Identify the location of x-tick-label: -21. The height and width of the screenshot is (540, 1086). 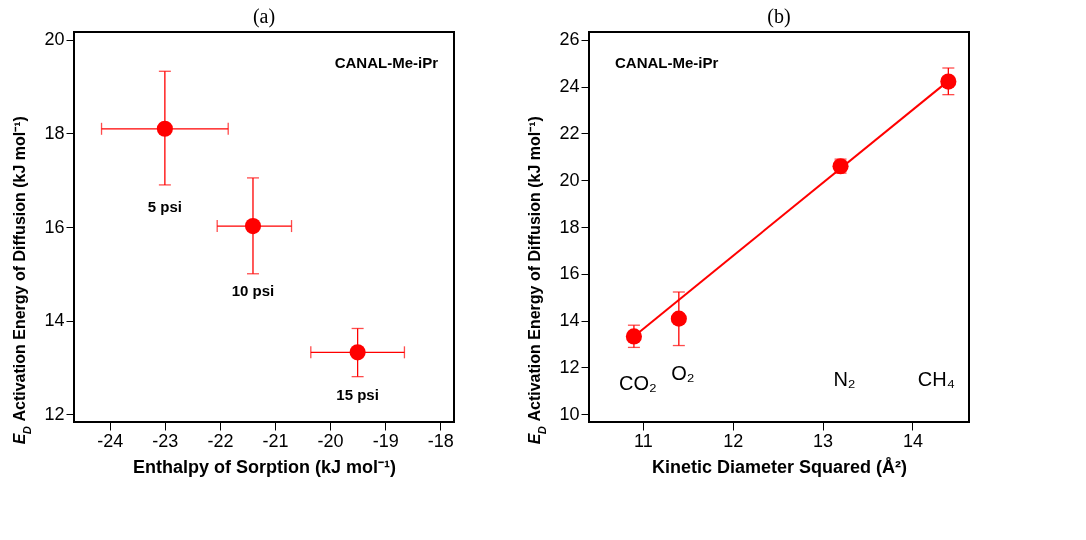
(275, 440).